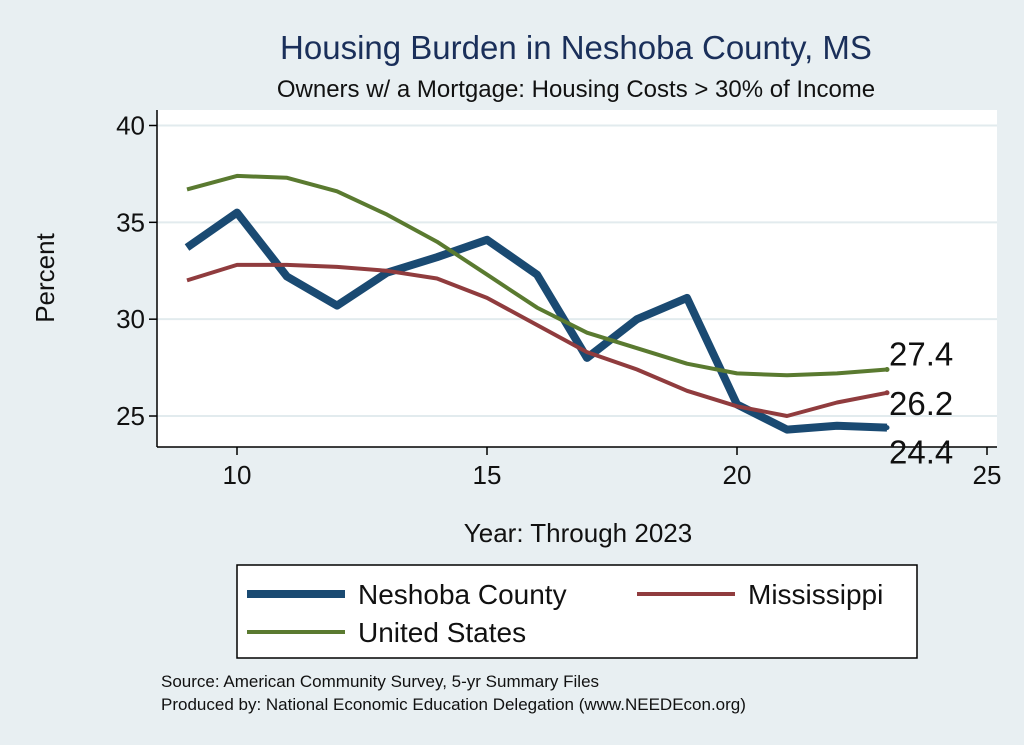 The image size is (1024, 745). I want to click on y-tick-label: 30, so click(130, 319).